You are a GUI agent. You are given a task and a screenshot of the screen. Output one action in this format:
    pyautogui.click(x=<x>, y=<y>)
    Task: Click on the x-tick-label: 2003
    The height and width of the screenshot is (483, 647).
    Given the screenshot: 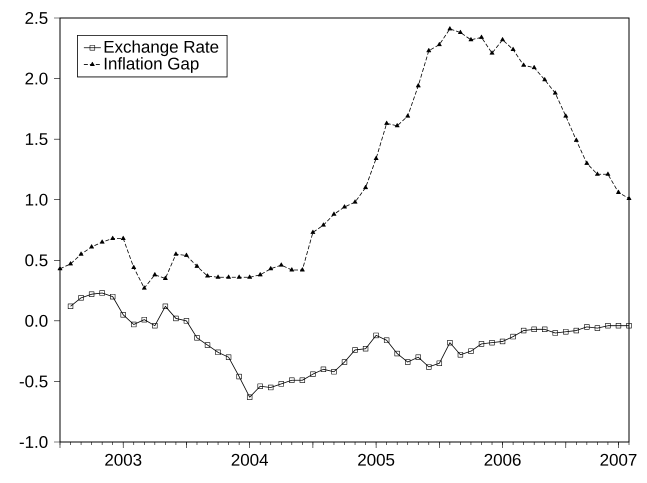 What is the action you would take?
    pyautogui.click(x=123, y=460)
    